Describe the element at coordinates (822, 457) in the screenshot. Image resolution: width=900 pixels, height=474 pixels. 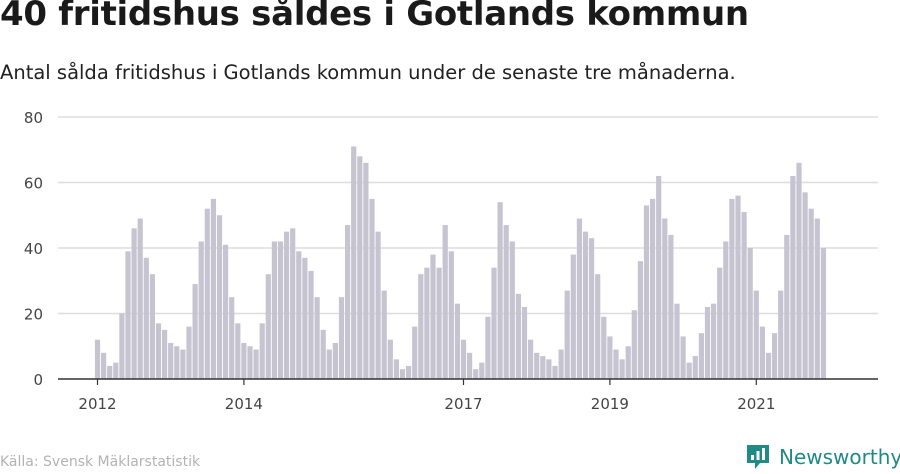
I see `newsworthy-logo: Newsworthy` at that location.